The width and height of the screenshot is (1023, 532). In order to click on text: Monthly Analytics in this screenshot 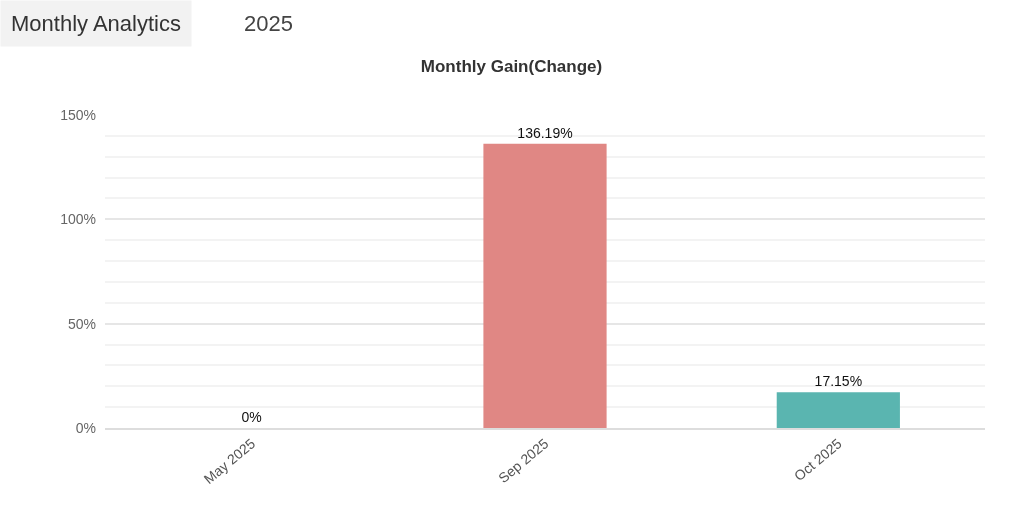, I will do `click(96, 23)`.